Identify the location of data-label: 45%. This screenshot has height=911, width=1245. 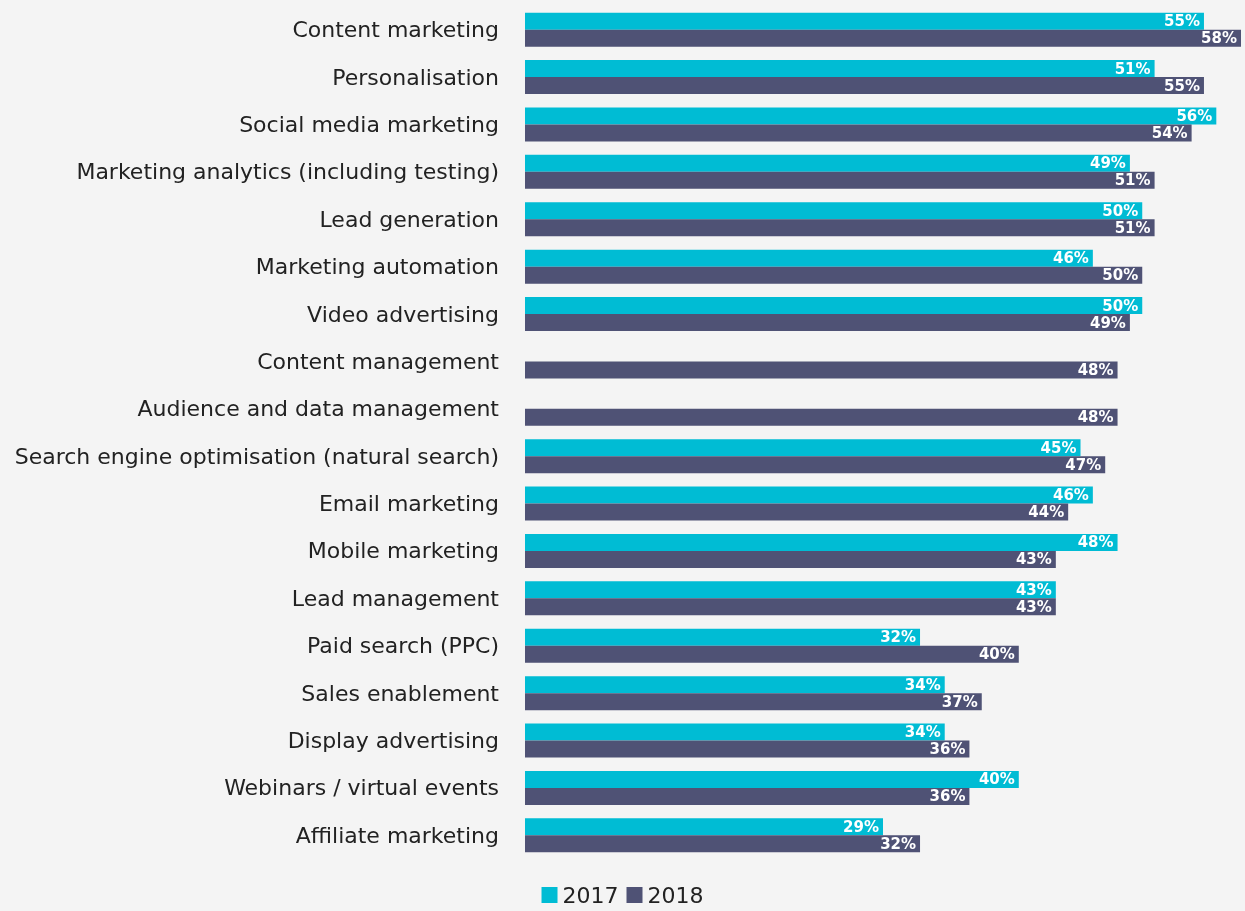
(1058, 447).